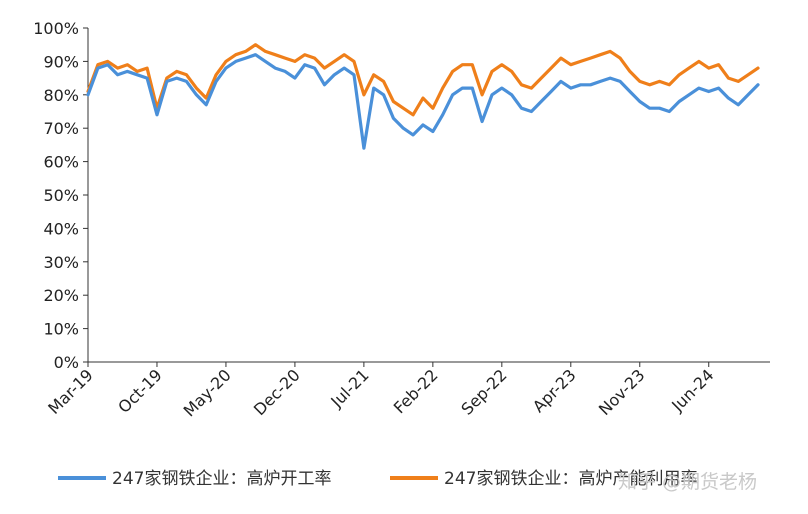  Describe the element at coordinates (377, 479) in the screenshot. I see `legend: 247家钢铁企业：高炉开工率 247家钢铁企业：高炉产能利用率` at that location.